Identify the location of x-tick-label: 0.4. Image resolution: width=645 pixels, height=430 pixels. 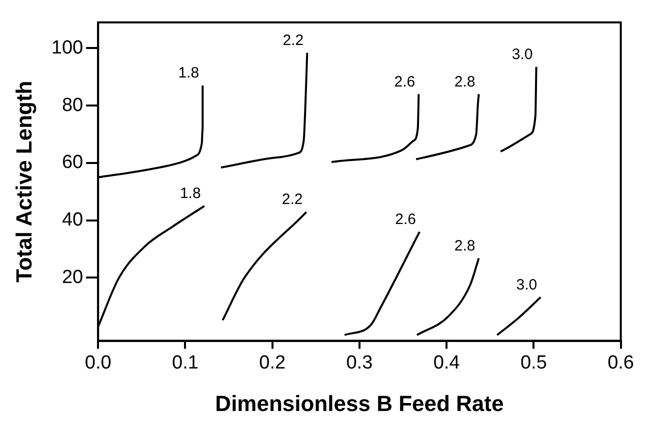
(446, 363).